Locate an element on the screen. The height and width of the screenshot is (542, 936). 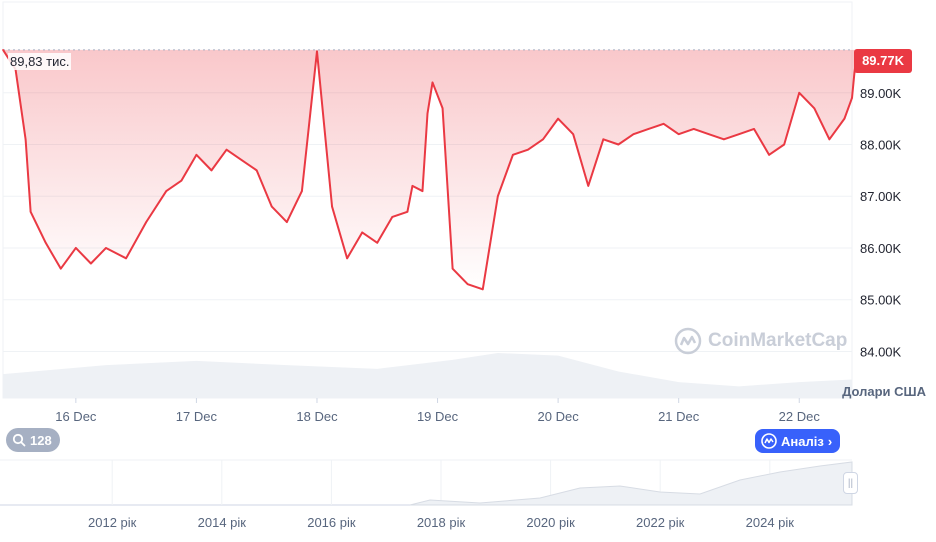
y-tick-label: 89.00K is located at coordinates (881, 93).